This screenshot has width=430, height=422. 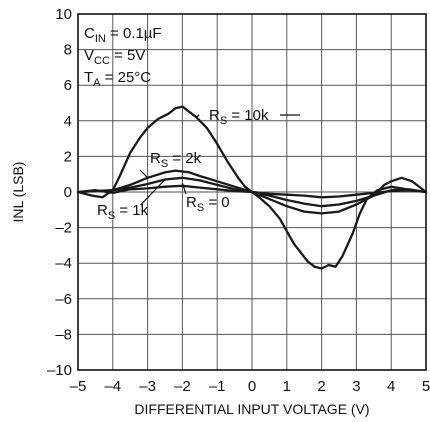 What do you see at coordinates (356, 386) in the screenshot?
I see `x-tick-label: 3` at bounding box center [356, 386].